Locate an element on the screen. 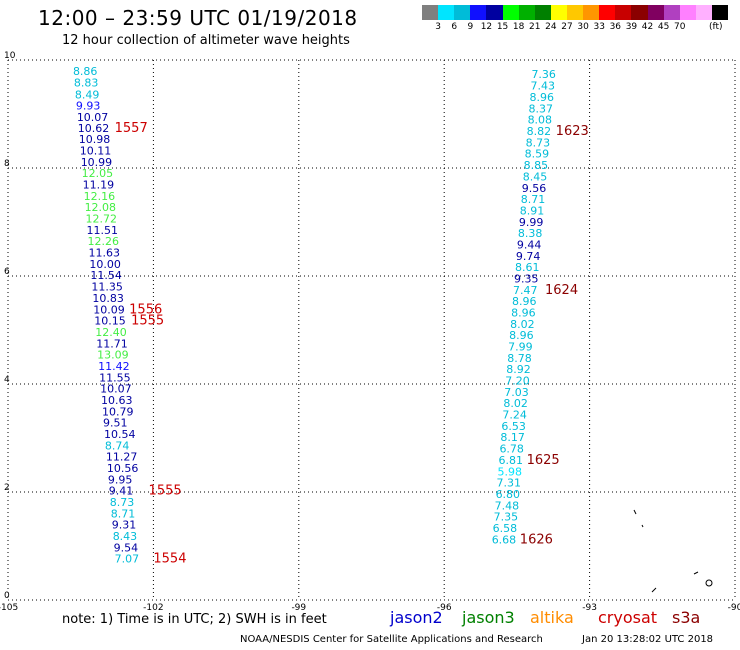 This screenshot has height=650, width=740. swh-value: 8.08 is located at coordinates (540, 120).